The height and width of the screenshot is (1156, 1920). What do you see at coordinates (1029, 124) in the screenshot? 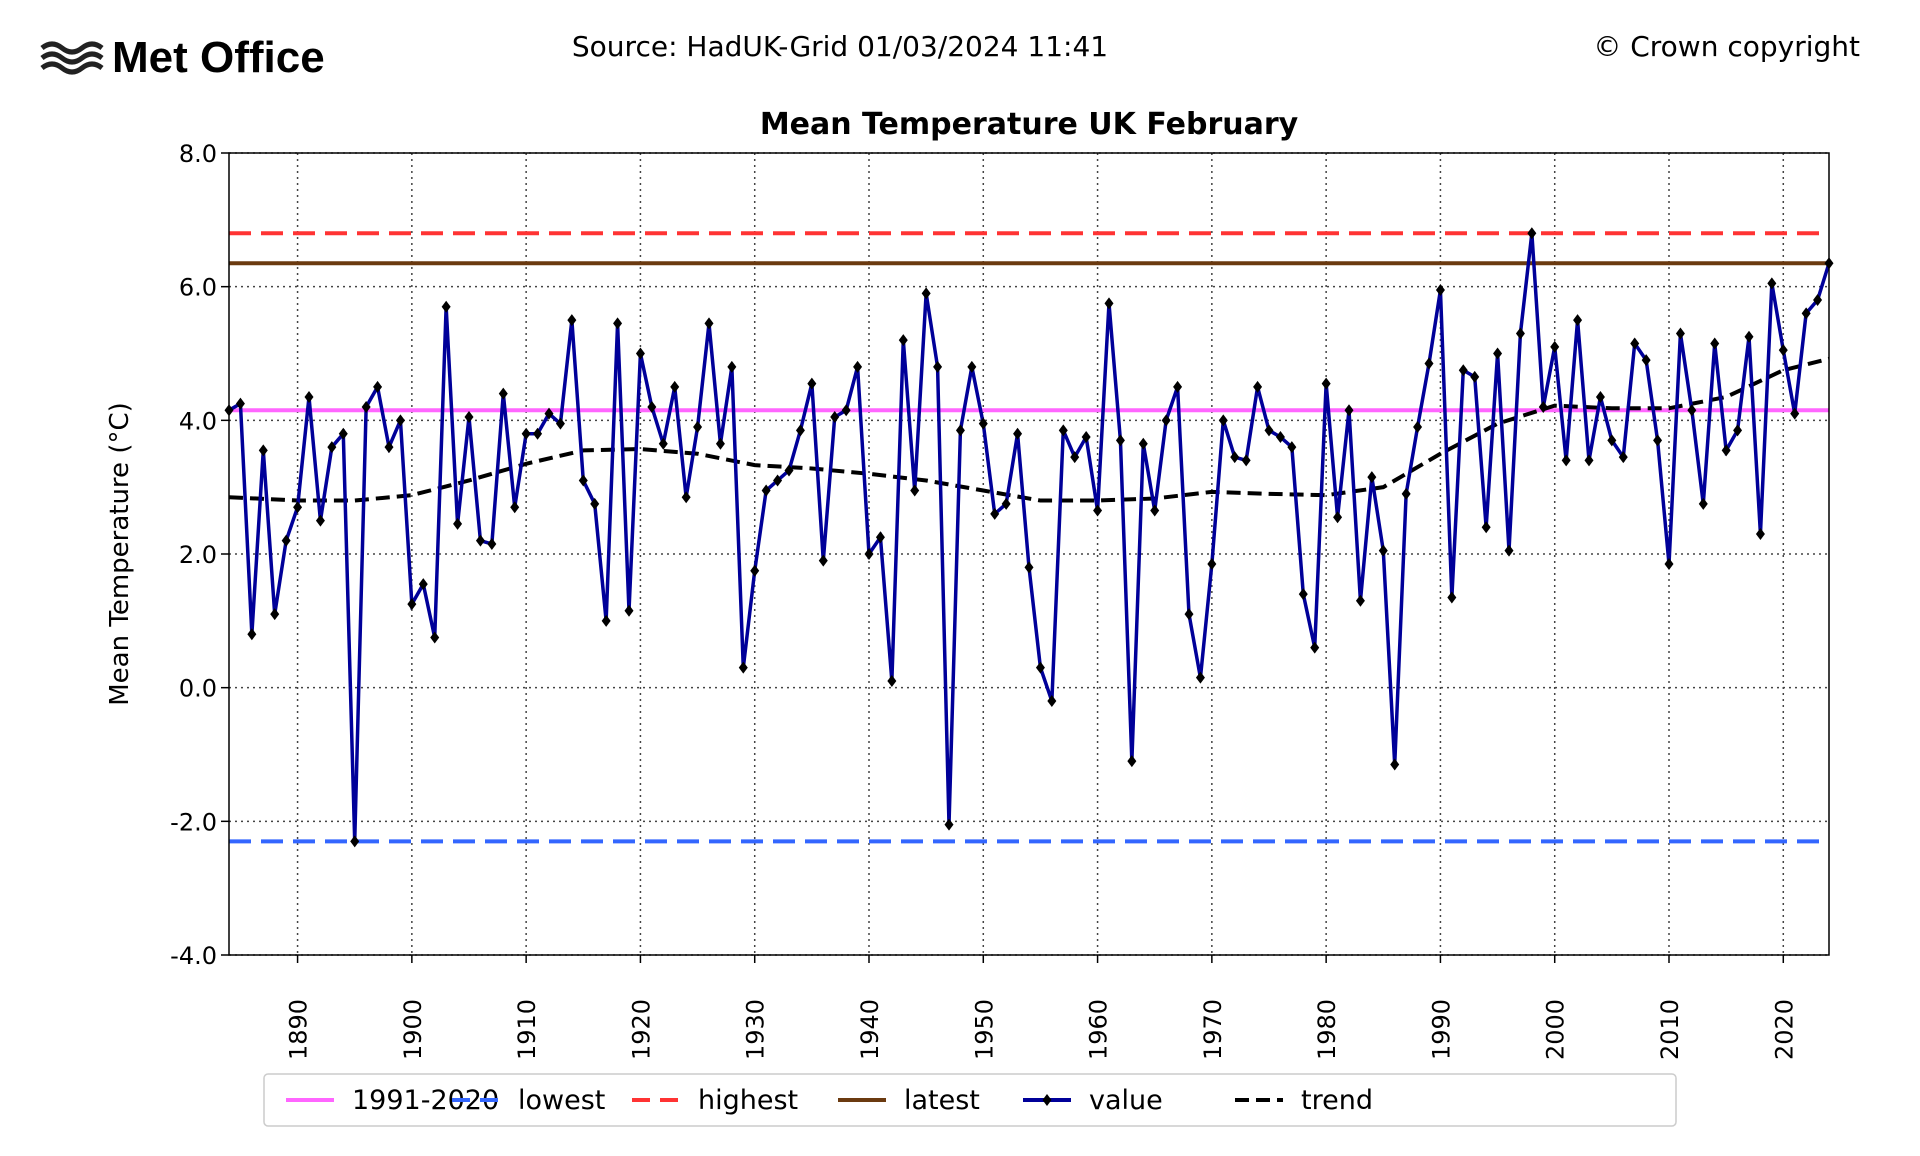
I see `chart-title: Mean Temperature UK February` at bounding box center [1029, 124].